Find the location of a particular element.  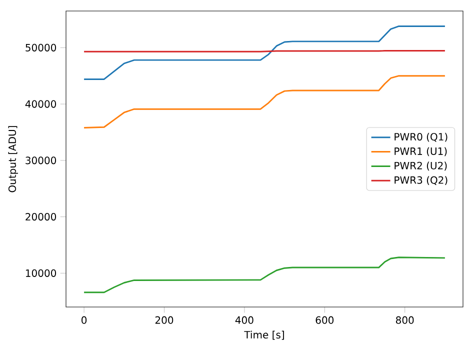

y-tick-label: 40000 is located at coordinates (40, 104).